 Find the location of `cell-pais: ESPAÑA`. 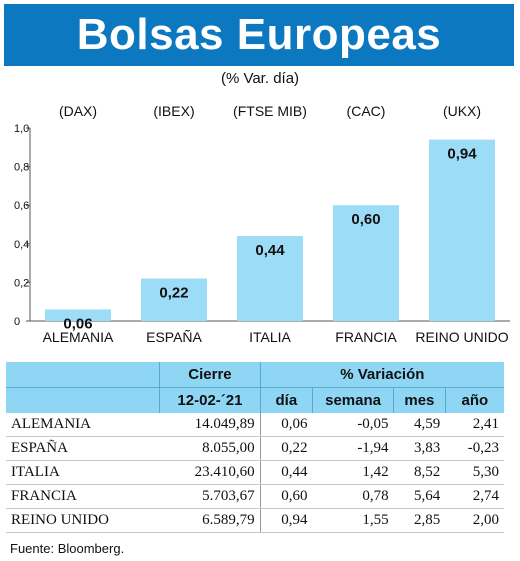

cell-pais: ESPAÑA is located at coordinates (83, 448).